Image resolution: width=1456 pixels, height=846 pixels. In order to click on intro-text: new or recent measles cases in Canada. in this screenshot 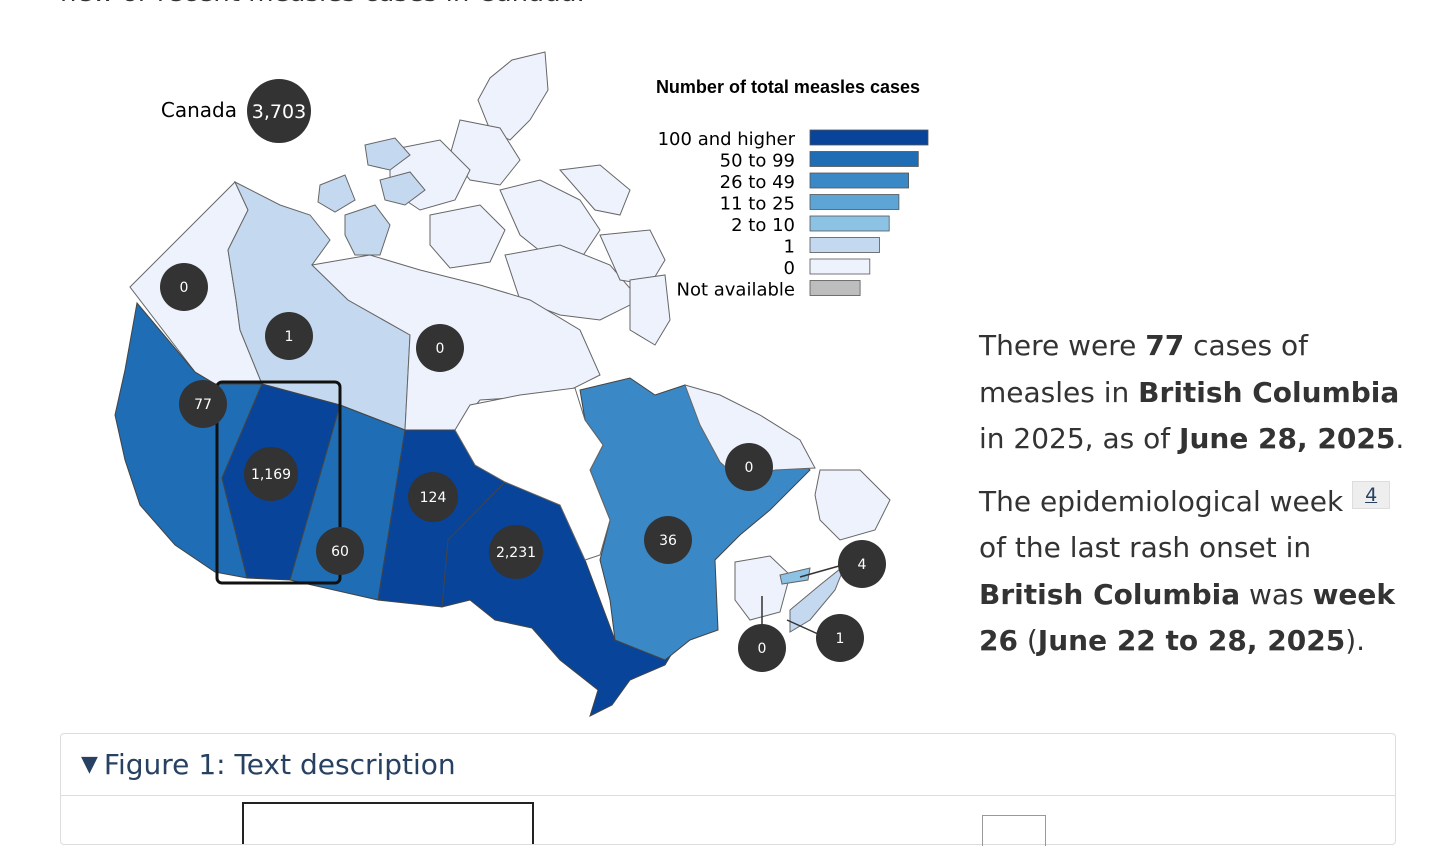, I will do `click(322, 4)`.